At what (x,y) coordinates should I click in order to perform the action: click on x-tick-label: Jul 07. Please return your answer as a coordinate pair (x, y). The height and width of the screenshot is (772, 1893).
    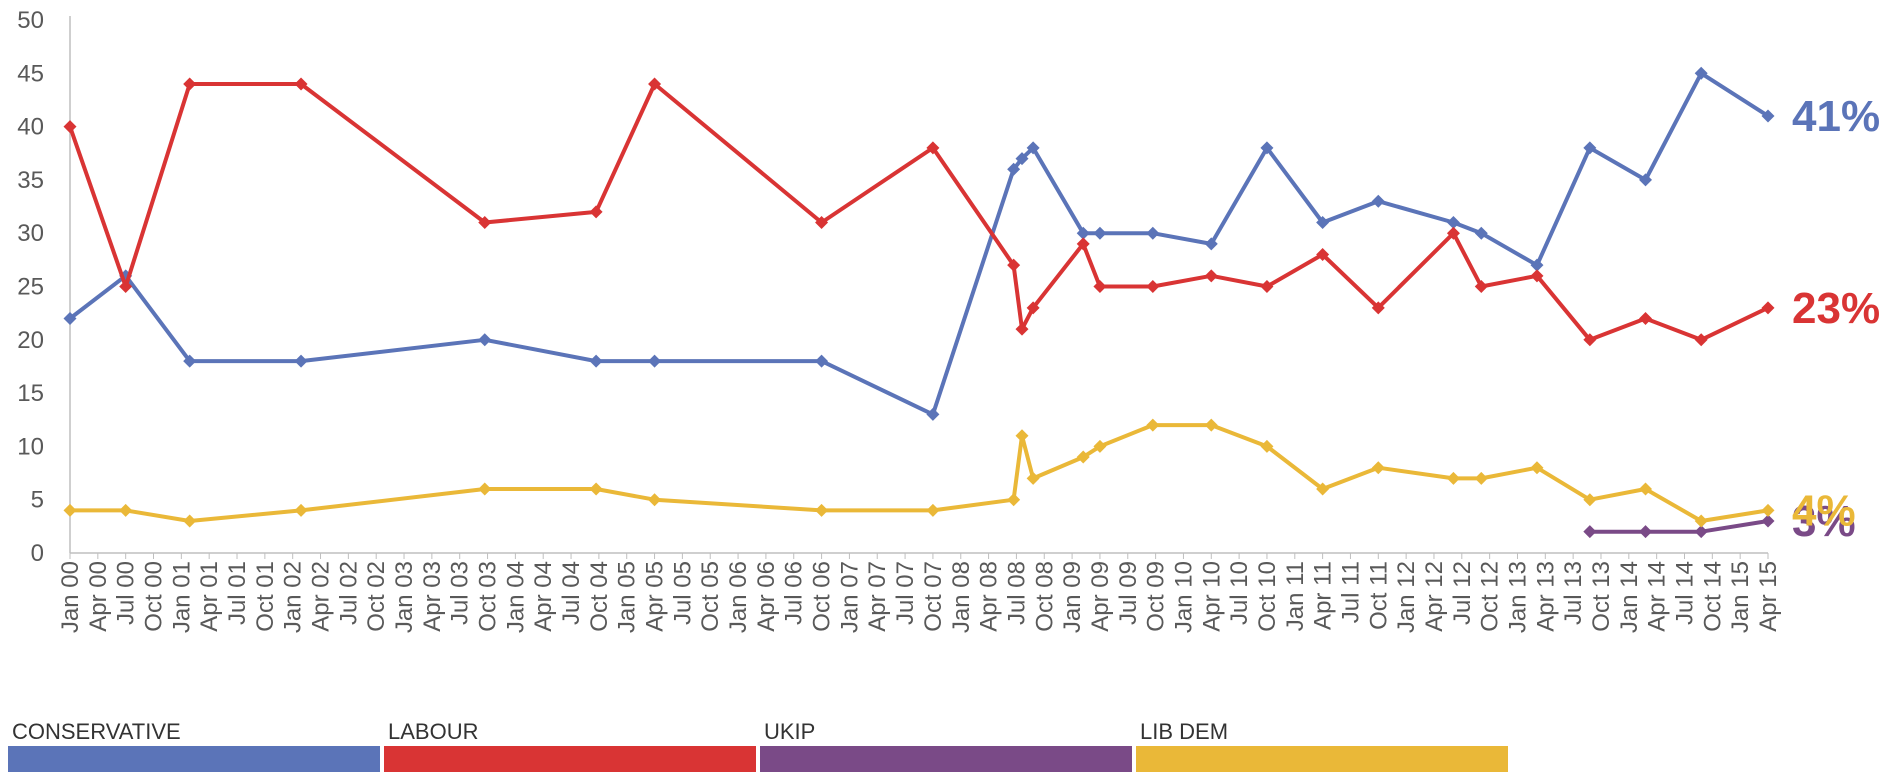
    Looking at the image, I should click on (905, 593).